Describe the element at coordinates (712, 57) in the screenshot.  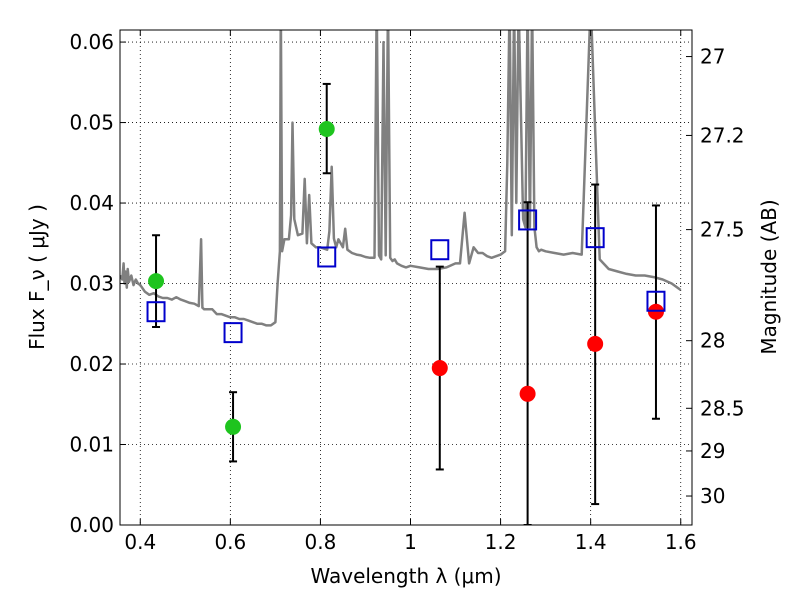
I see `right-tick-label: 27` at that location.